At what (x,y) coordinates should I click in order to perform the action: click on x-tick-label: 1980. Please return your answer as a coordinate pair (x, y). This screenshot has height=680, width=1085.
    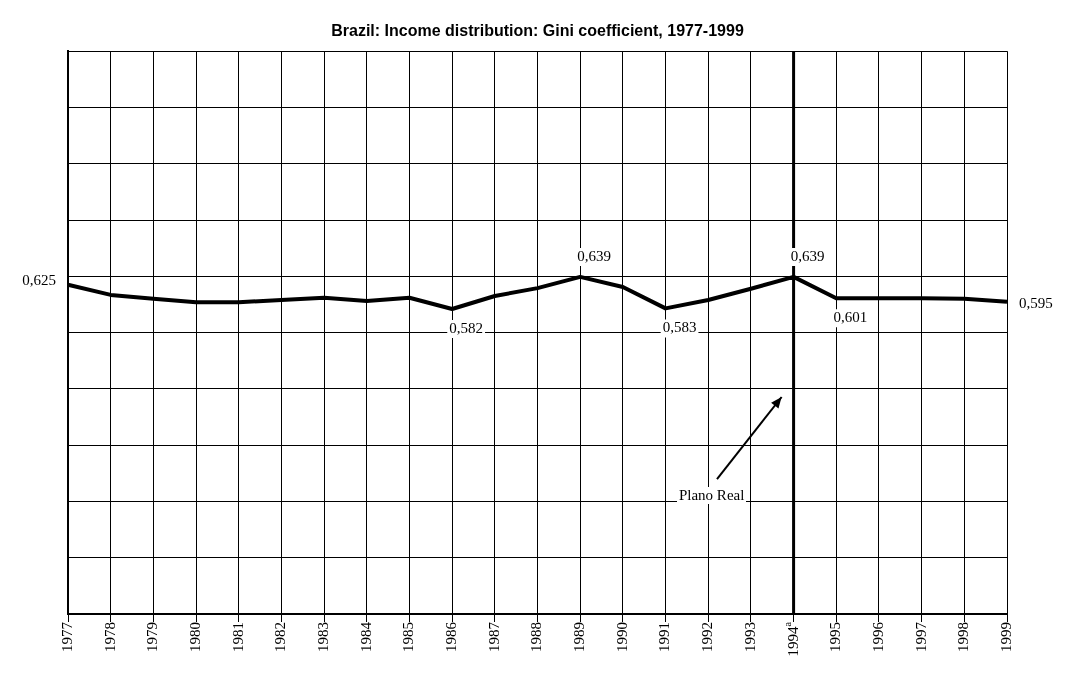
    Looking at the image, I should click on (194, 637).